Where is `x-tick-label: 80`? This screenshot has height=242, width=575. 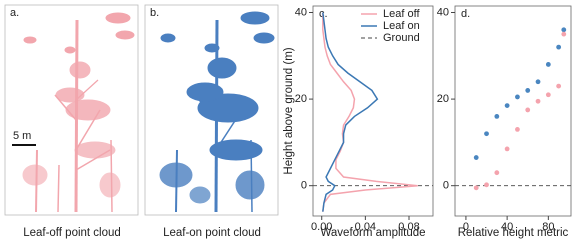
x-tick-label: 80 is located at coordinates (548, 227).